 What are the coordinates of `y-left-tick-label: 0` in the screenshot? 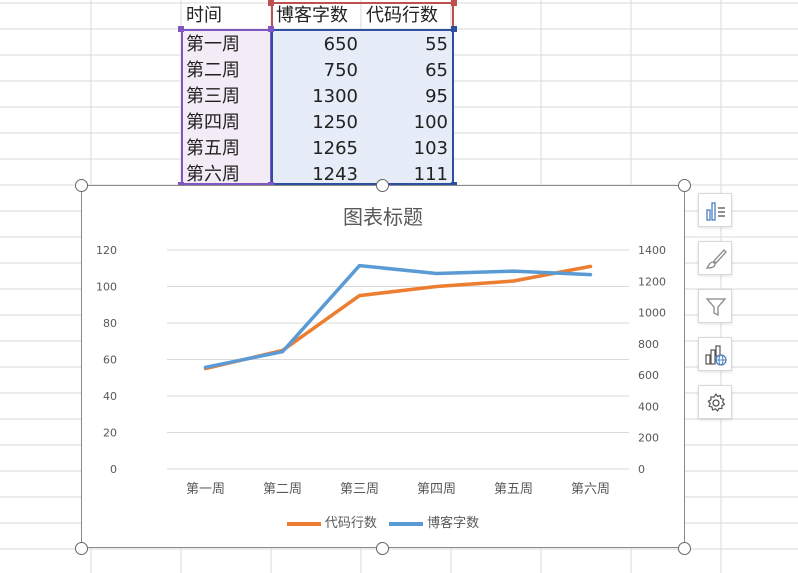 It's located at (113, 469).